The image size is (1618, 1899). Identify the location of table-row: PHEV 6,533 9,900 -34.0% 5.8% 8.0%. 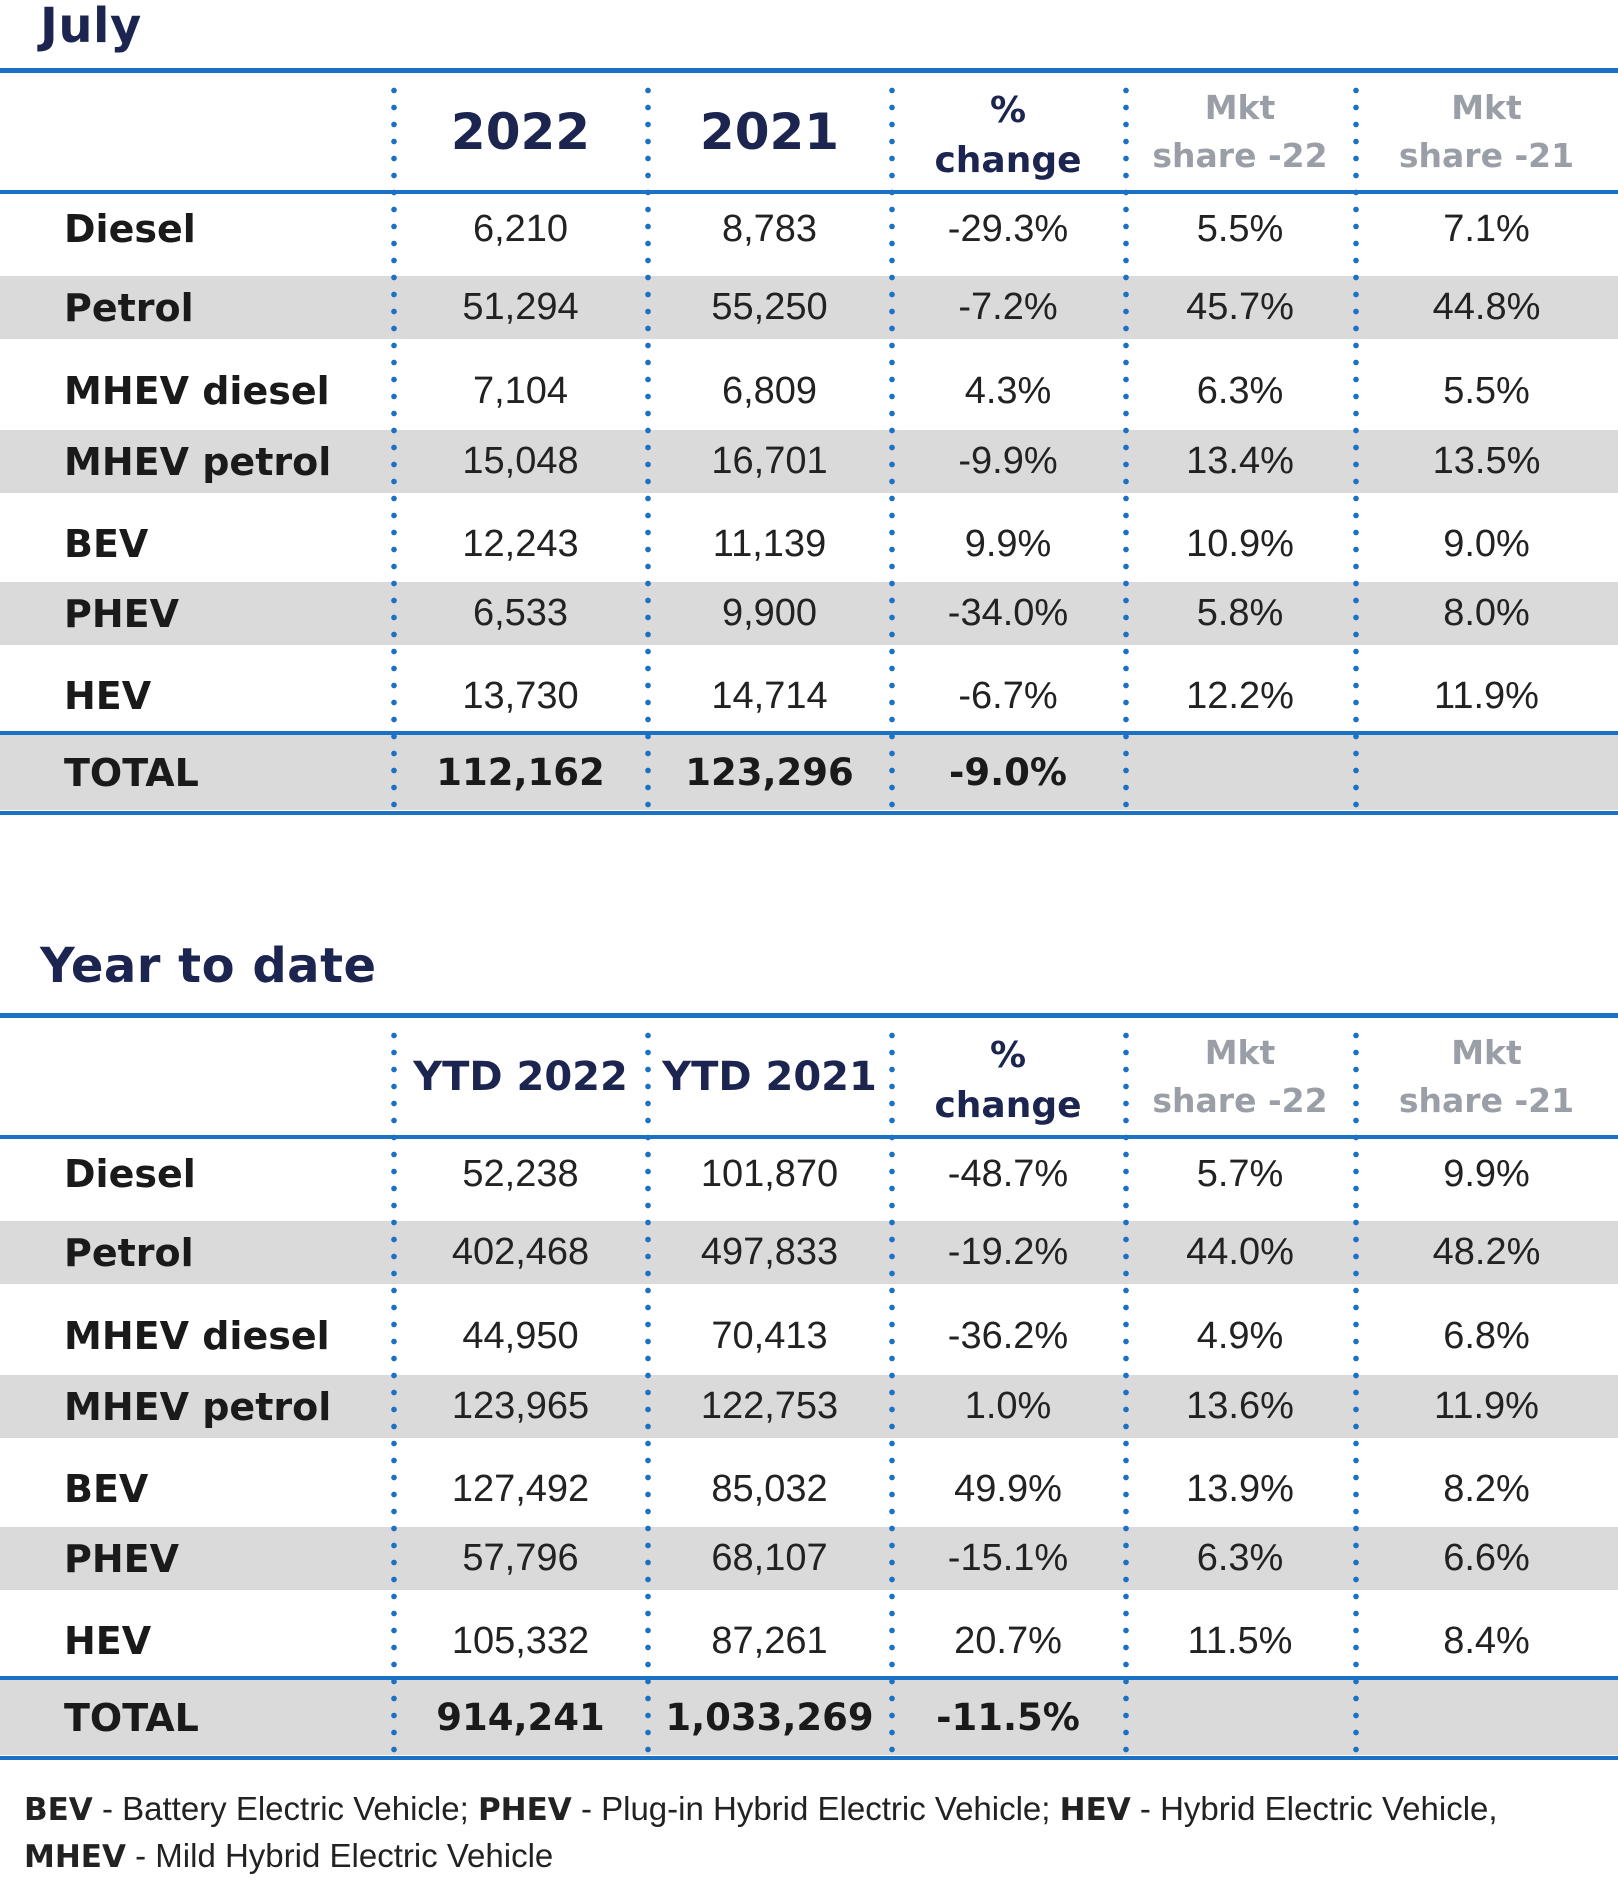
(809, 613).